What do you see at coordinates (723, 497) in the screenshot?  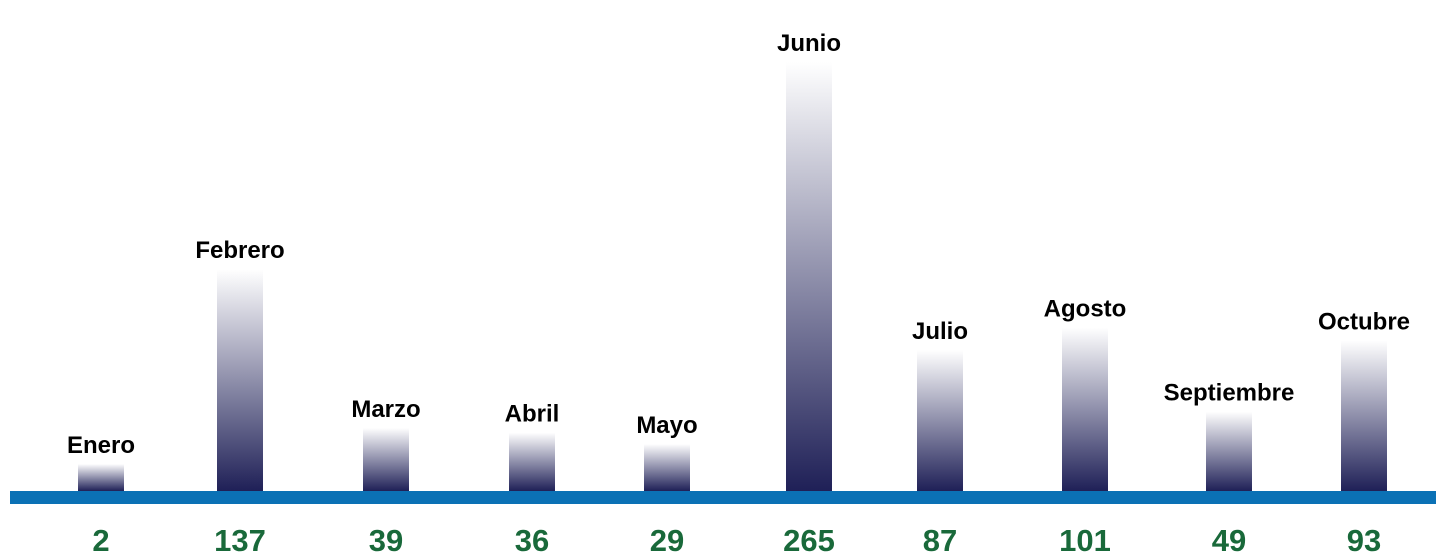 I see `x-axis-baseline` at bounding box center [723, 497].